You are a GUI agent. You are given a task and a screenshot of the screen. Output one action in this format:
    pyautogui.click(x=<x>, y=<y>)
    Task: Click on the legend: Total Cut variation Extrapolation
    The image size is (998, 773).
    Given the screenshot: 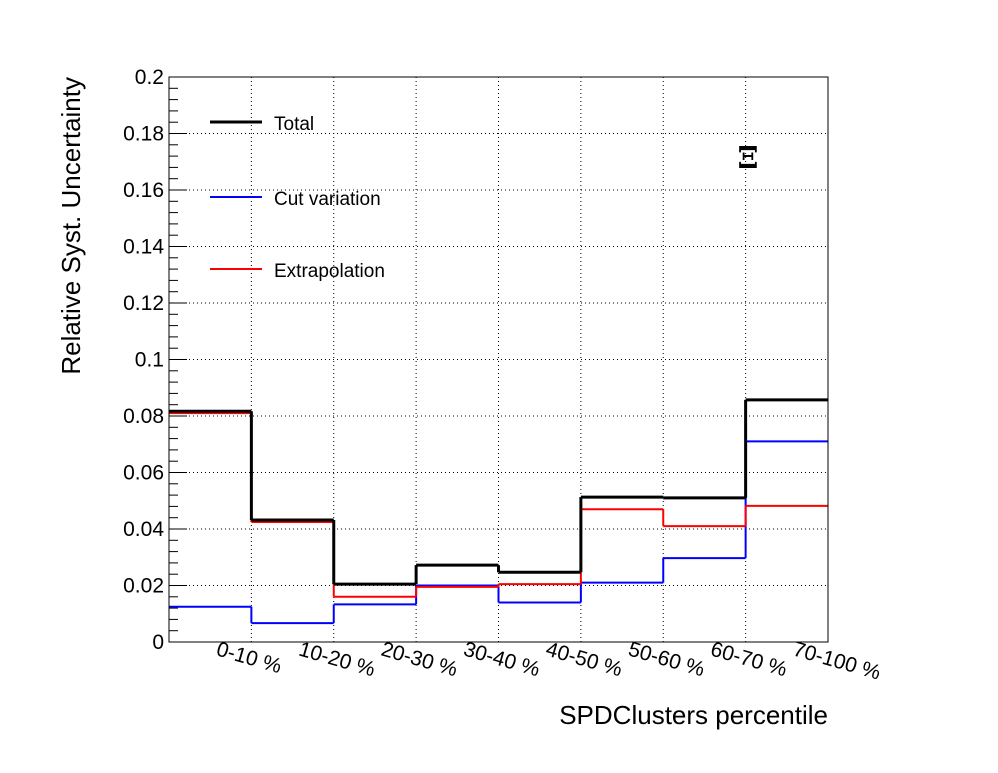 What is the action you would take?
    pyautogui.click(x=297, y=198)
    